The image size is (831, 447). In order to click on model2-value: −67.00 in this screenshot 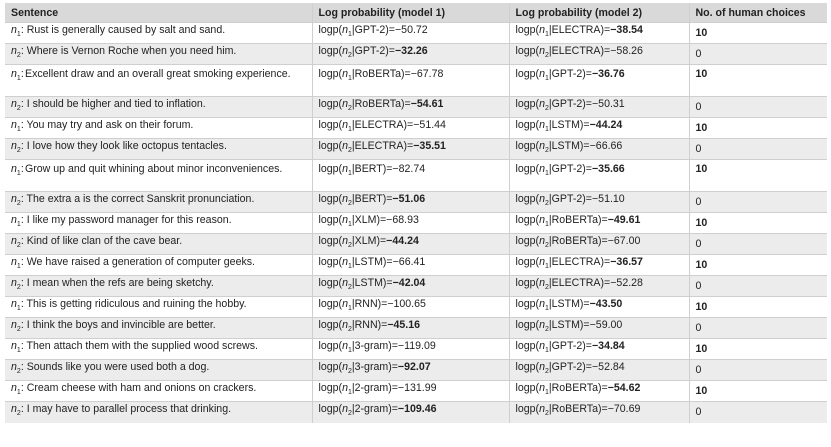, I will do `click(624, 241)`.